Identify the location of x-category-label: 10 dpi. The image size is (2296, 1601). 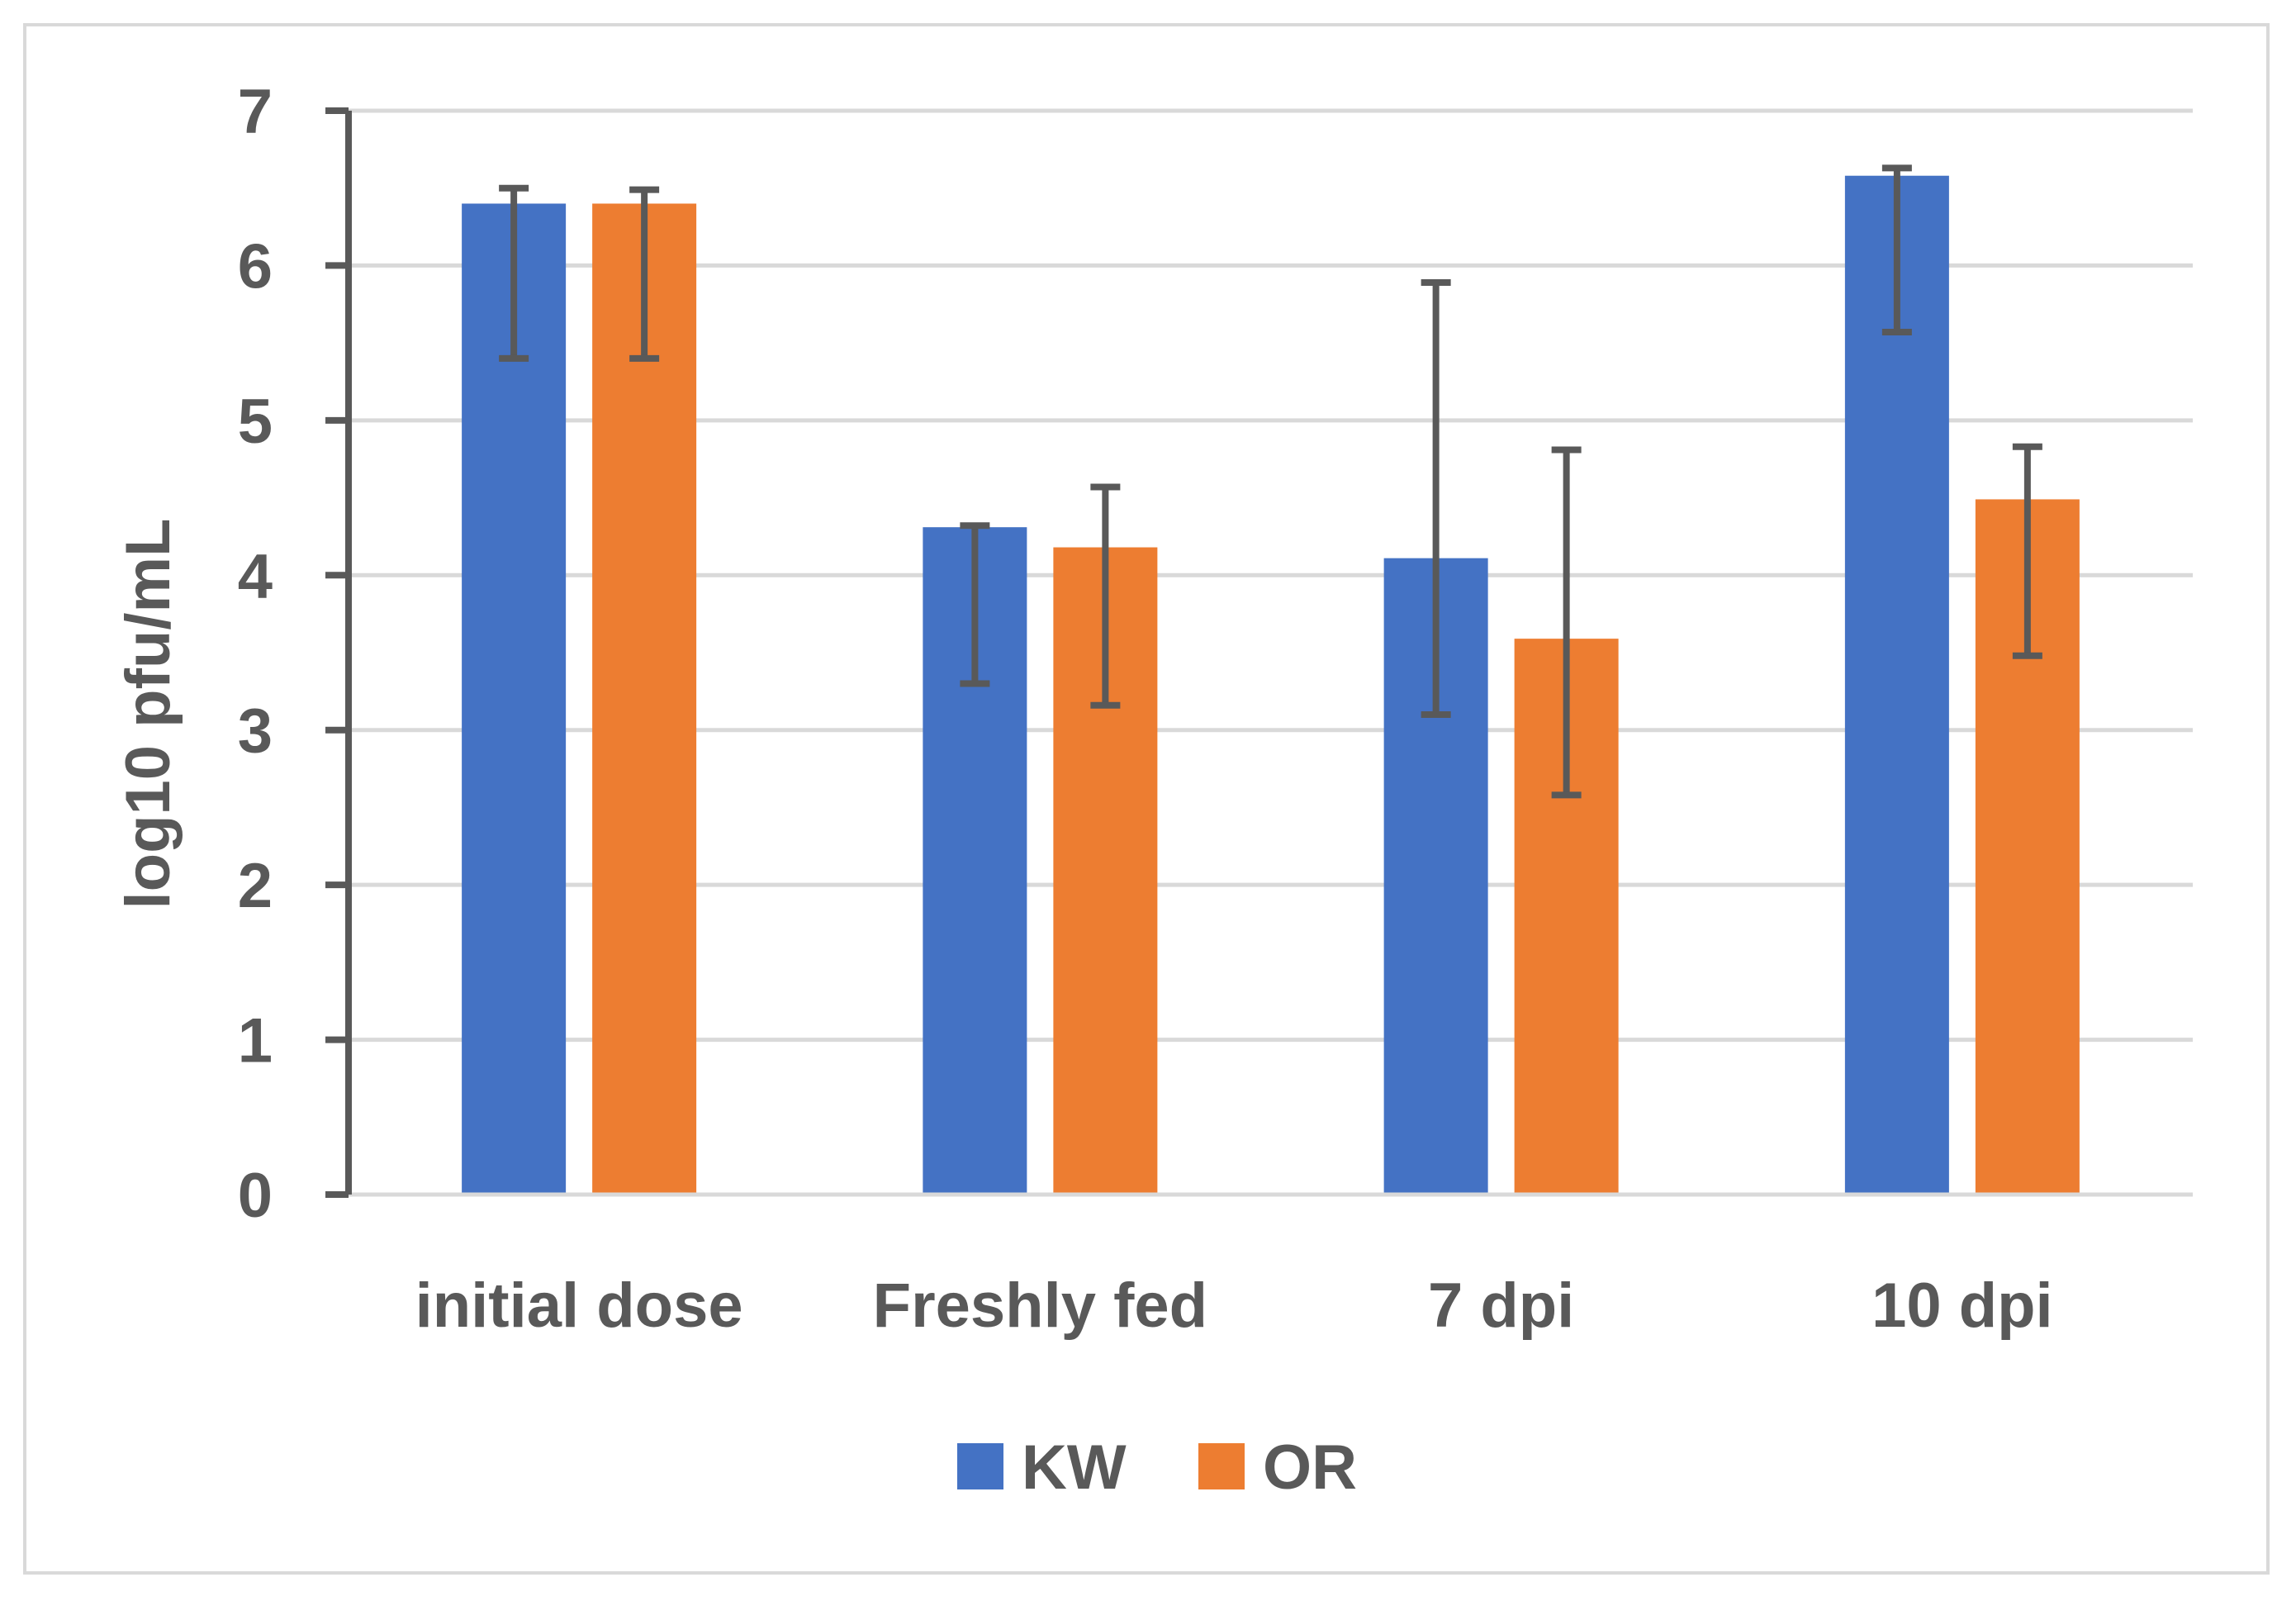
(1962, 1306).